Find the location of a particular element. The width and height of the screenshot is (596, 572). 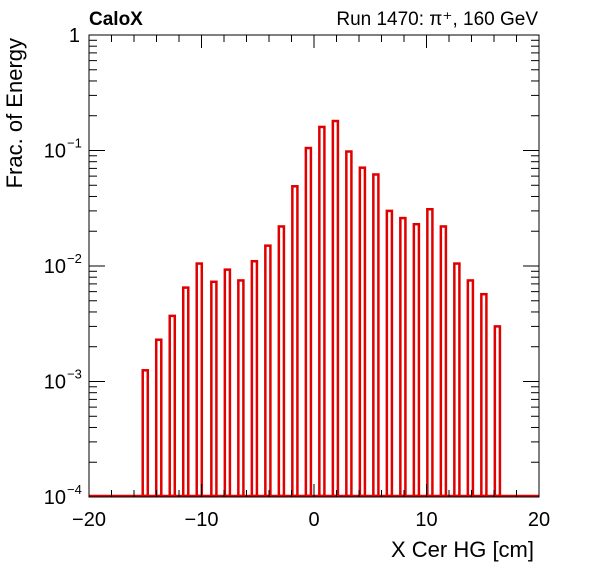

x-tick-label: 0 is located at coordinates (313, 520).